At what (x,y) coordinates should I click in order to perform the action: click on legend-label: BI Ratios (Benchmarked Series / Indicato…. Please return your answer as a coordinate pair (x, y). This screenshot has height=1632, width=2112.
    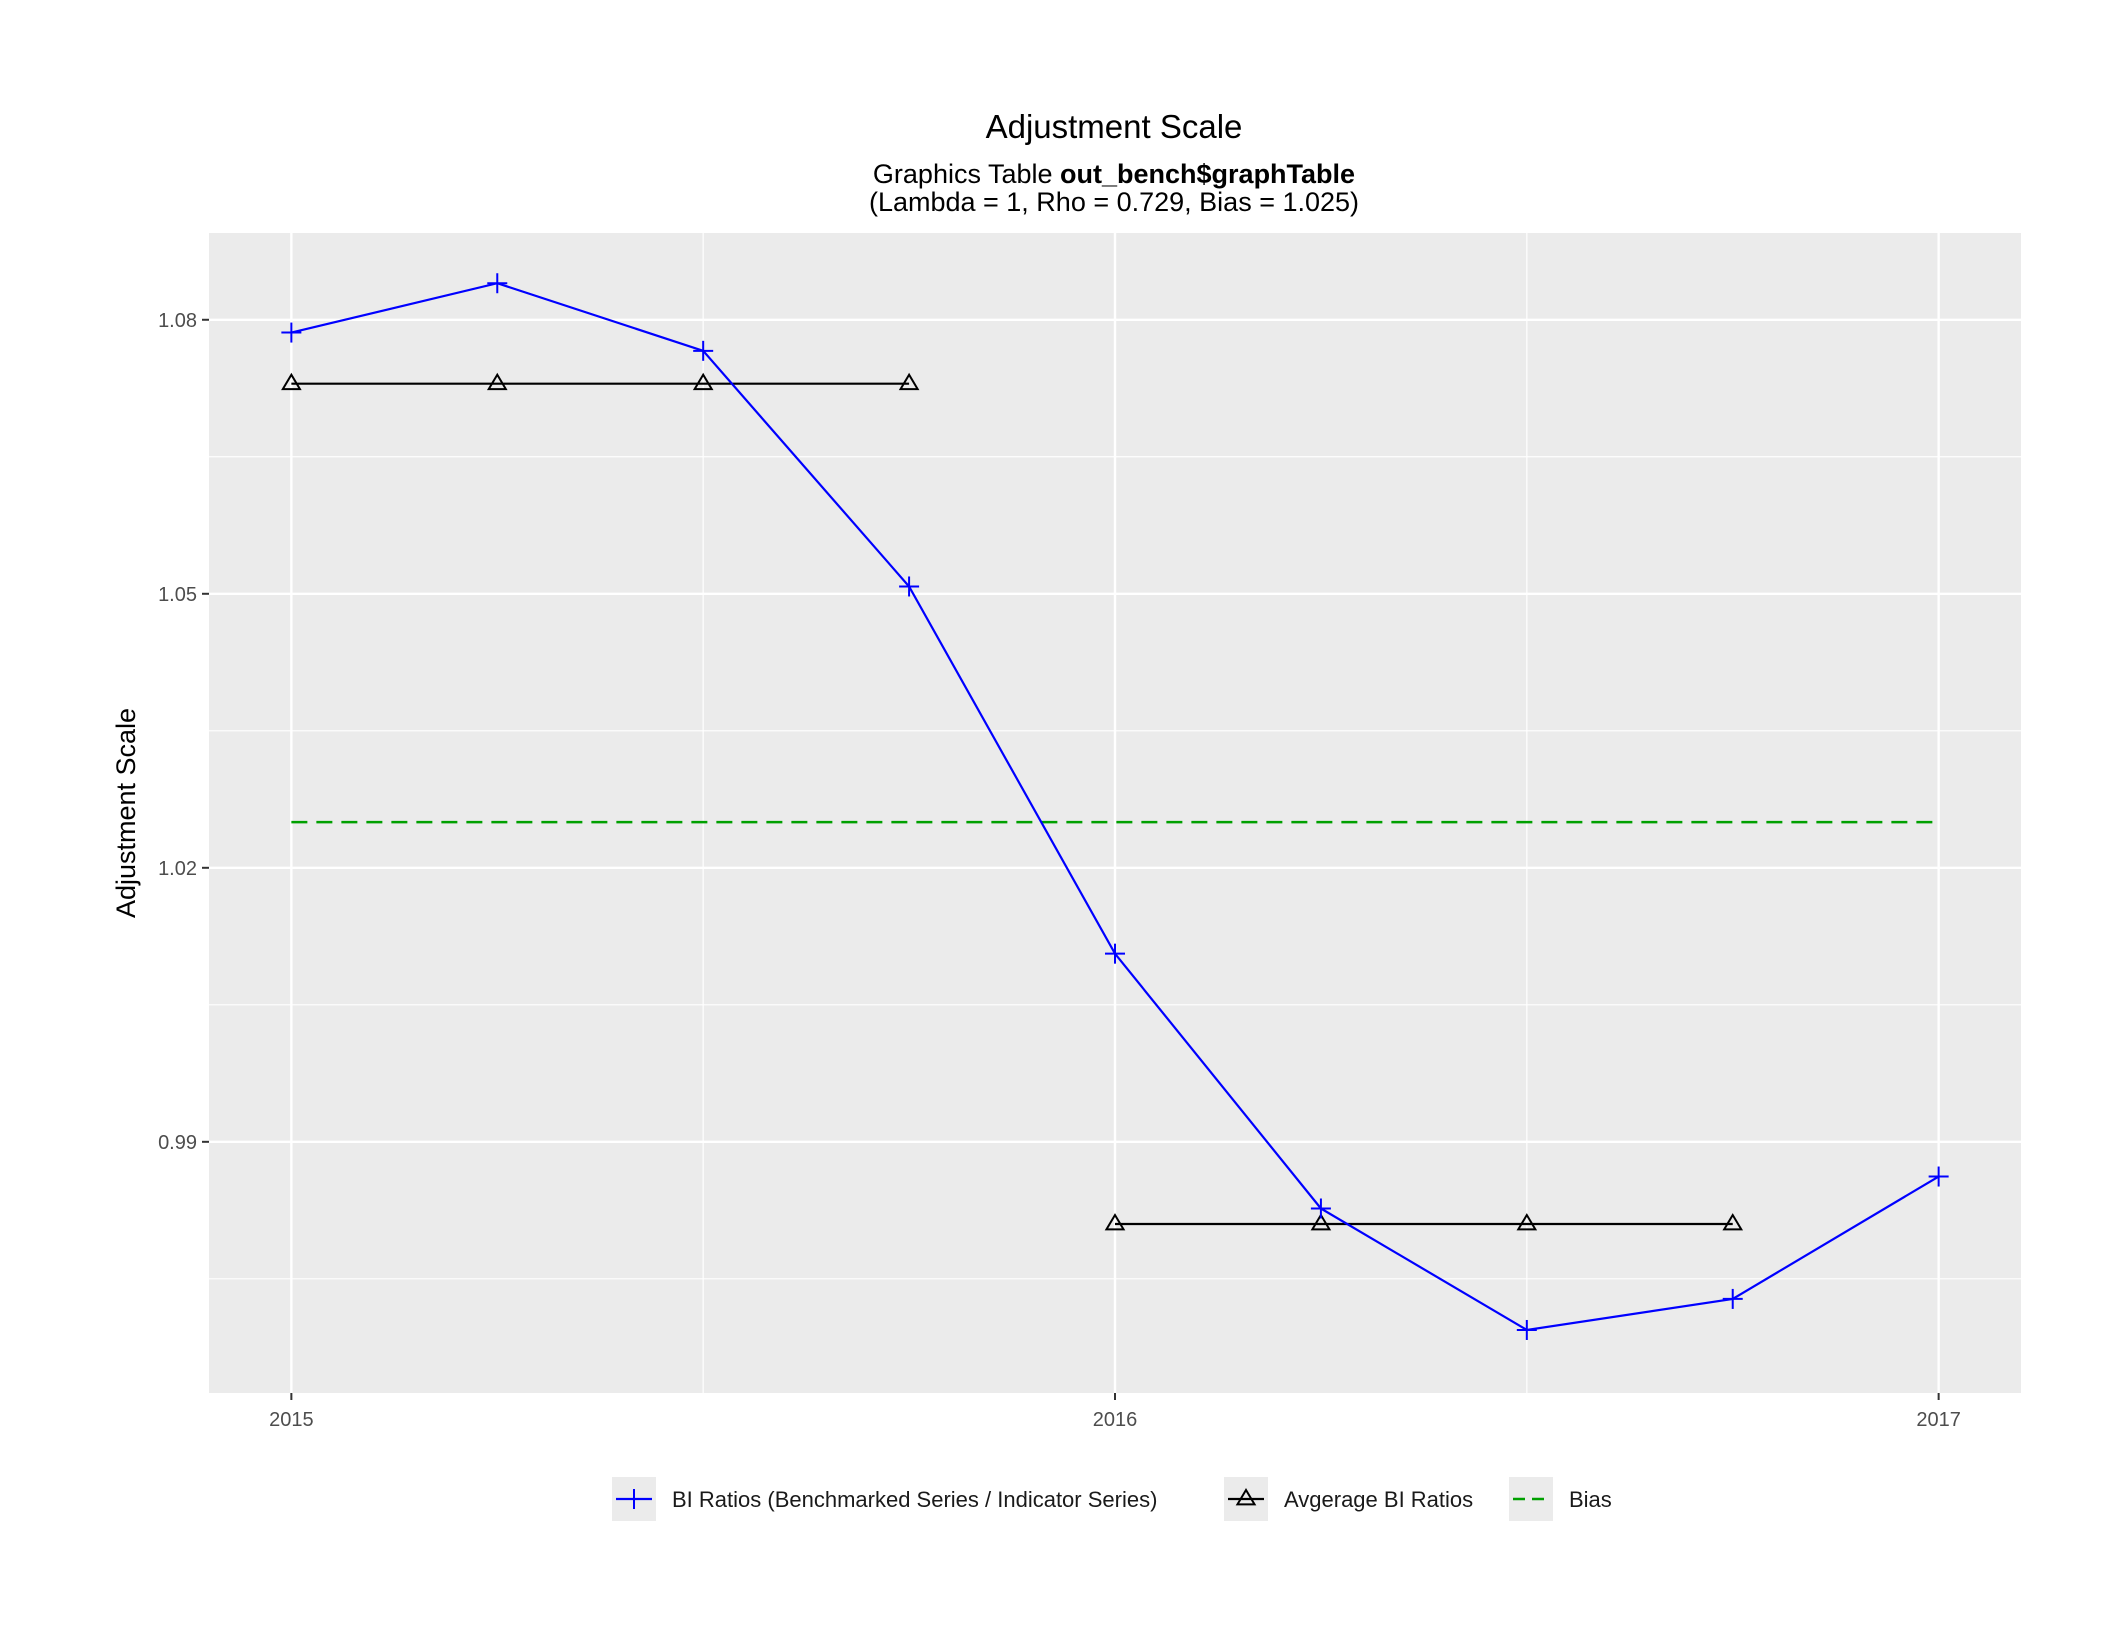
    Looking at the image, I should click on (914, 1499).